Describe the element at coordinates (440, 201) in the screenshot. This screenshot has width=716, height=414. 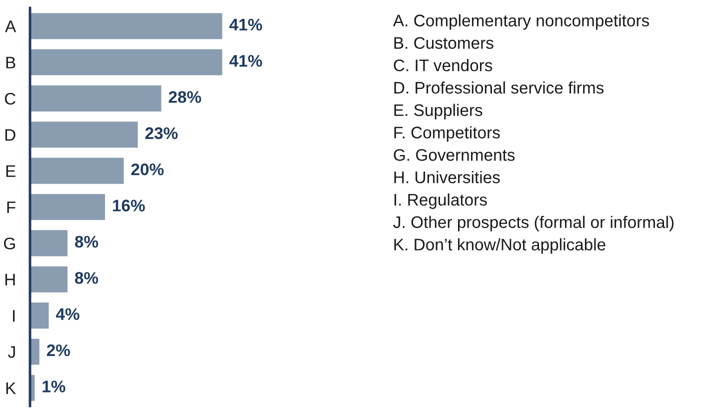
I see `text: I. Regulators` at that location.